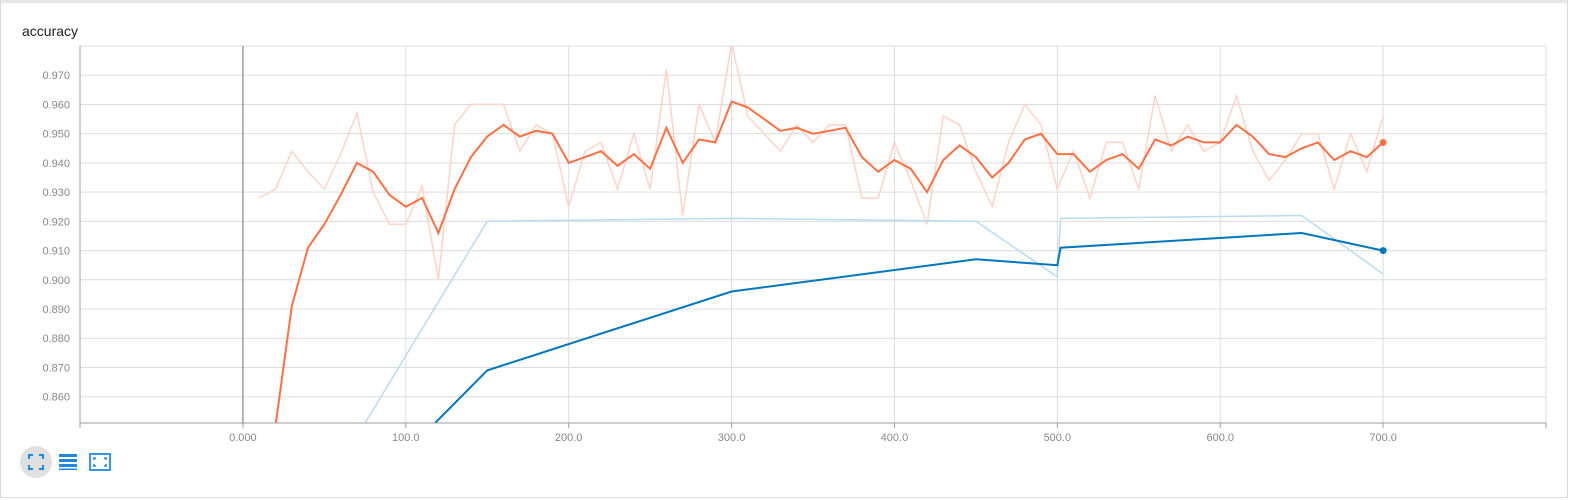 The width and height of the screenshot is (1570, 500). What do you see at coordinates (56, 398) in the screenshot?
I see `y-tick-label: 0.860` at bounding box center [56, 398].